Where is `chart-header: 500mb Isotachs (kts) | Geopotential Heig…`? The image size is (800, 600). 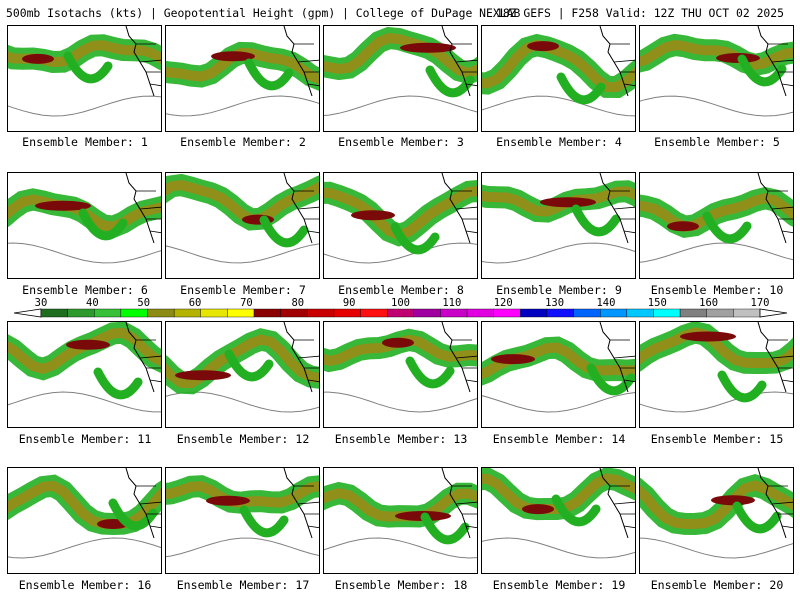
chart-header: 500mb Isotachs (kts) | Geopotential Heig… is located at coordinates (400, 12).